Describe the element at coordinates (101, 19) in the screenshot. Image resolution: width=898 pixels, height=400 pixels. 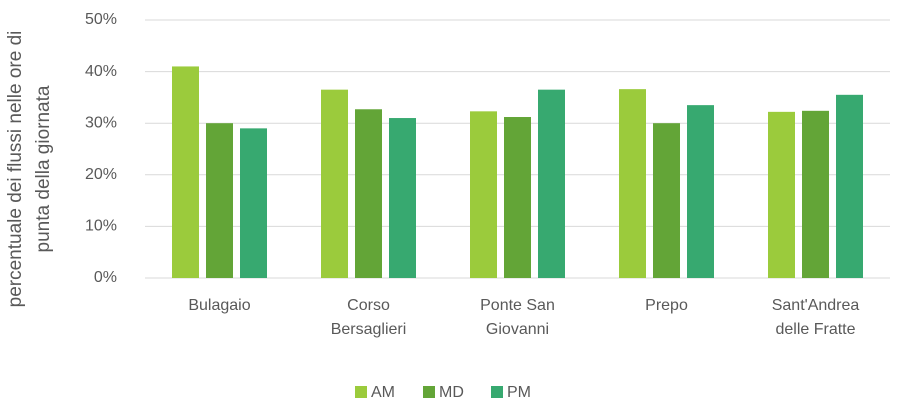
I see `y-tick-label: 50%` at that location.